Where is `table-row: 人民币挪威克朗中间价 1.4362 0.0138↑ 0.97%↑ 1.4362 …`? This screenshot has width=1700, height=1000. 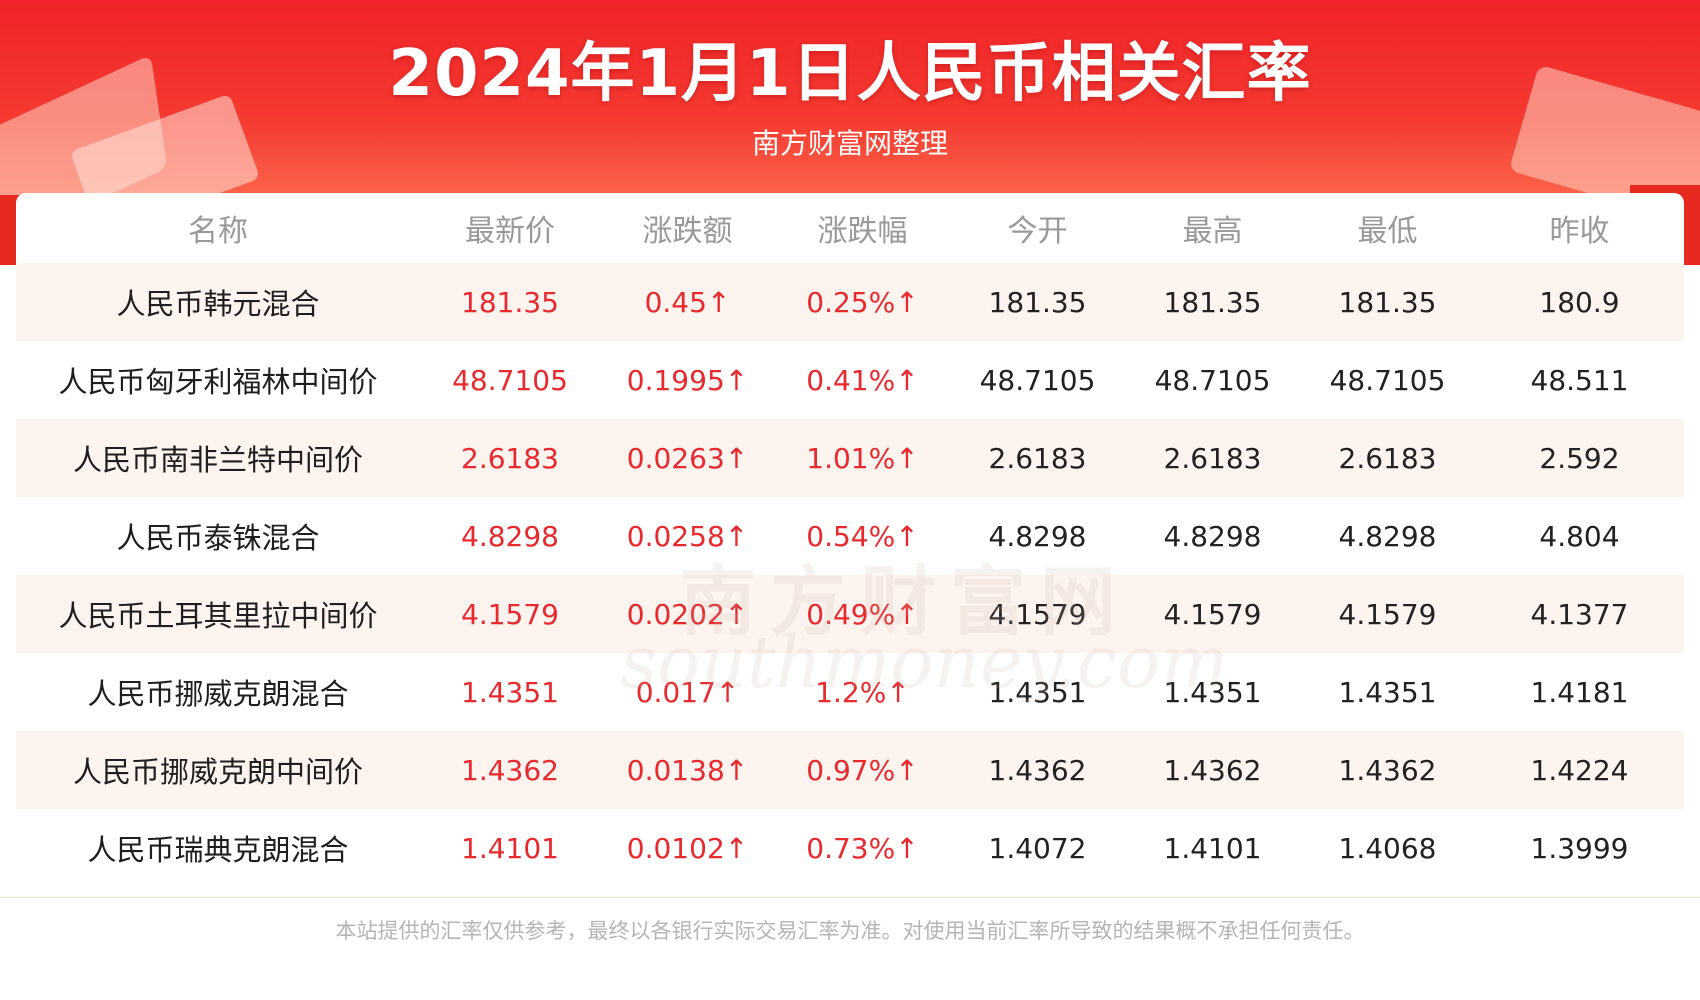 table-row: 人民币挪威克朗中间价 1.4362 0.0138↑ 0.97%↑ 1.4362 … is located at coordinates (850, 770).